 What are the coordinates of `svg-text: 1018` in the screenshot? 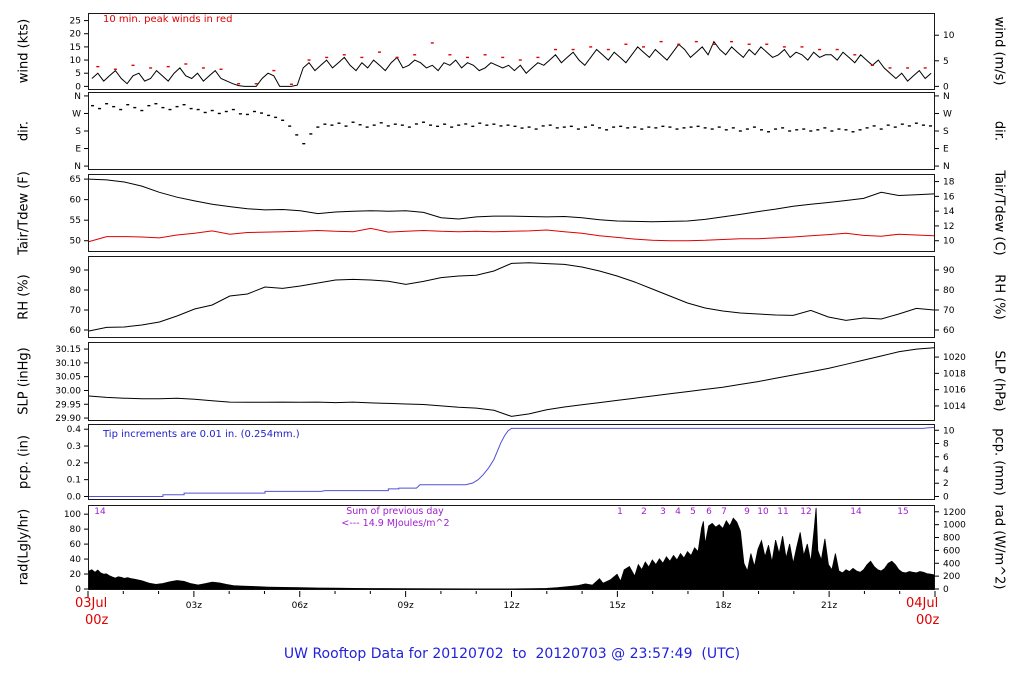 It's located at (954, 374).